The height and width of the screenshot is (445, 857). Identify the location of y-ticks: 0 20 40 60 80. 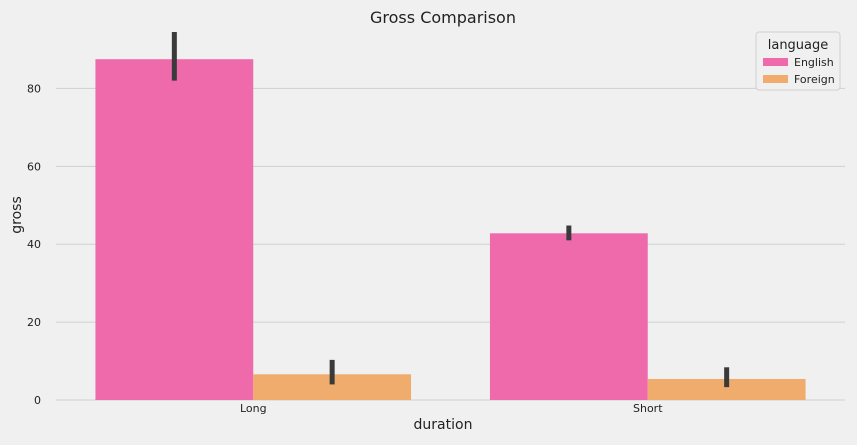
(34, 244).